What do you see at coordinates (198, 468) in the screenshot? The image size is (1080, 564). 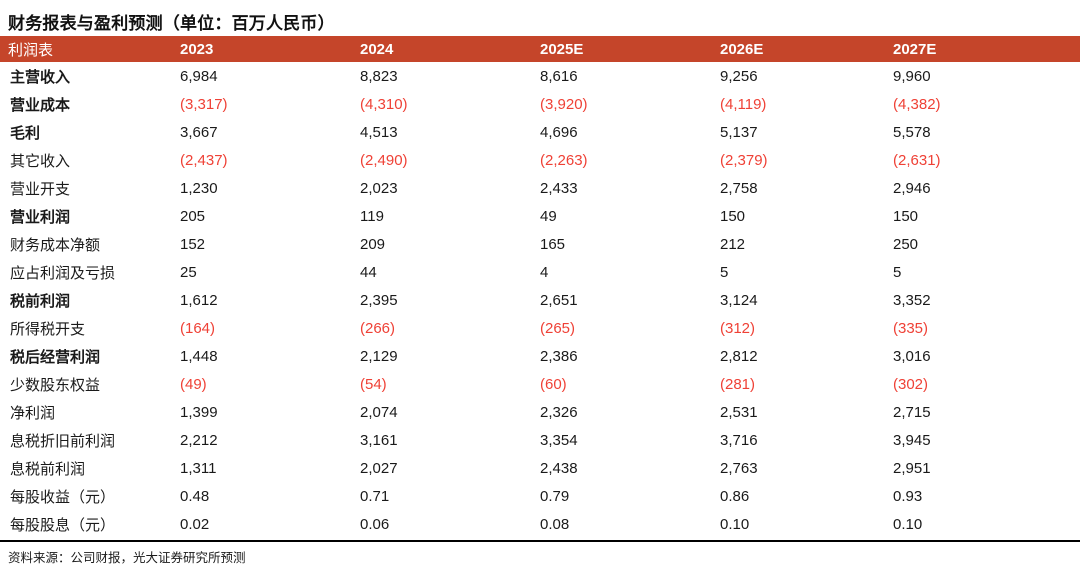 I see `cell-value: 1,311` at bounding box center [198, 468].